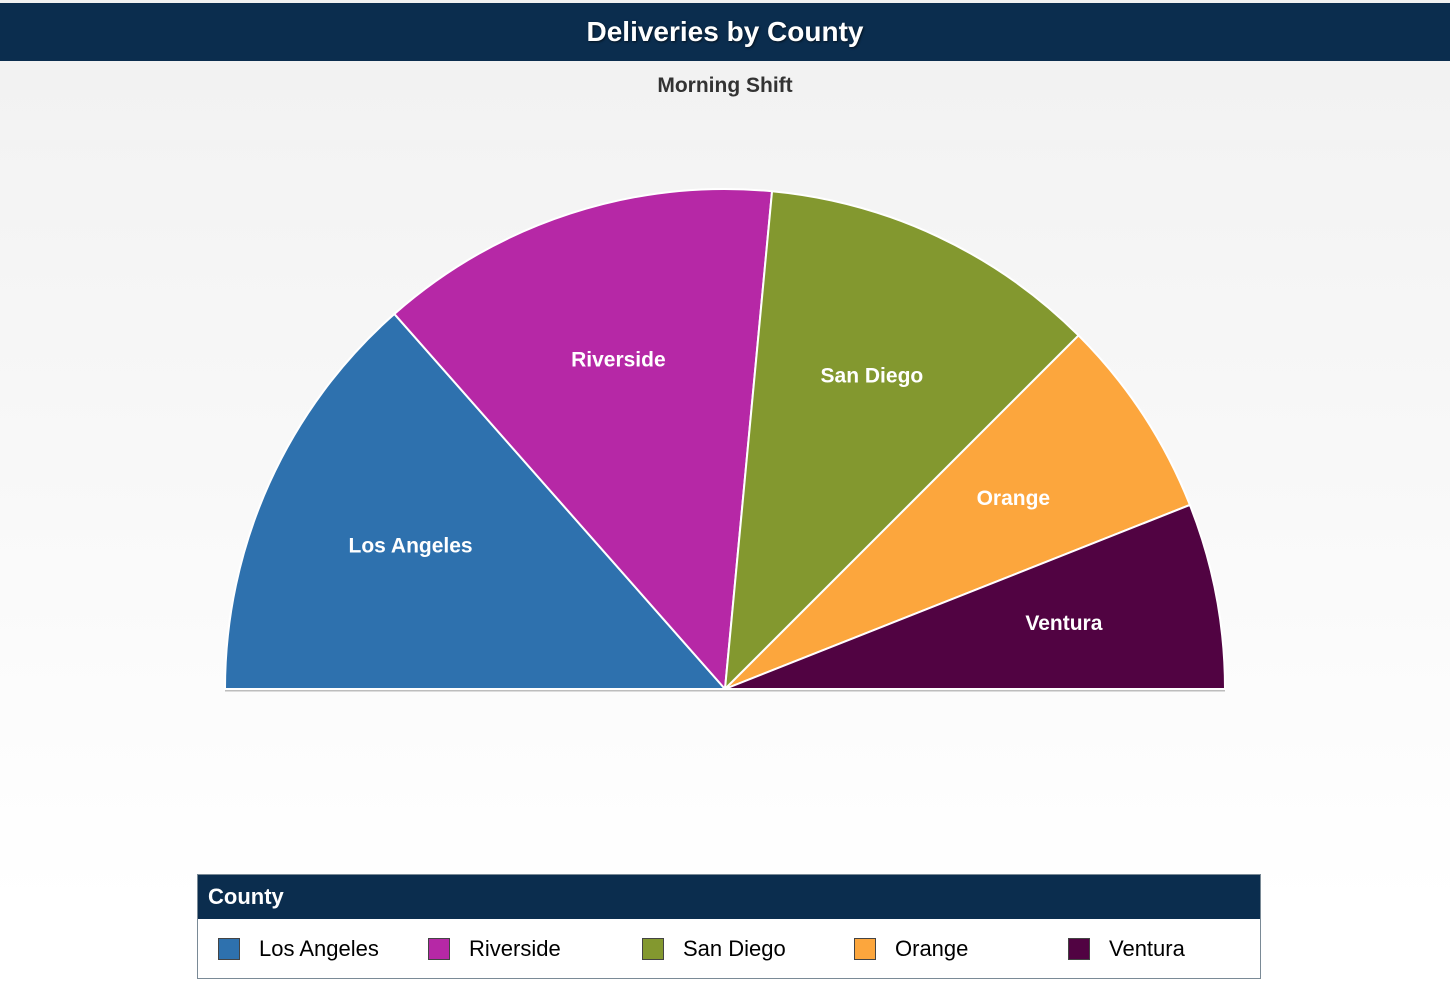 This screenshot has width=1450, height=1006. I want to click on legend-label: San Diego, so click(734, 948).